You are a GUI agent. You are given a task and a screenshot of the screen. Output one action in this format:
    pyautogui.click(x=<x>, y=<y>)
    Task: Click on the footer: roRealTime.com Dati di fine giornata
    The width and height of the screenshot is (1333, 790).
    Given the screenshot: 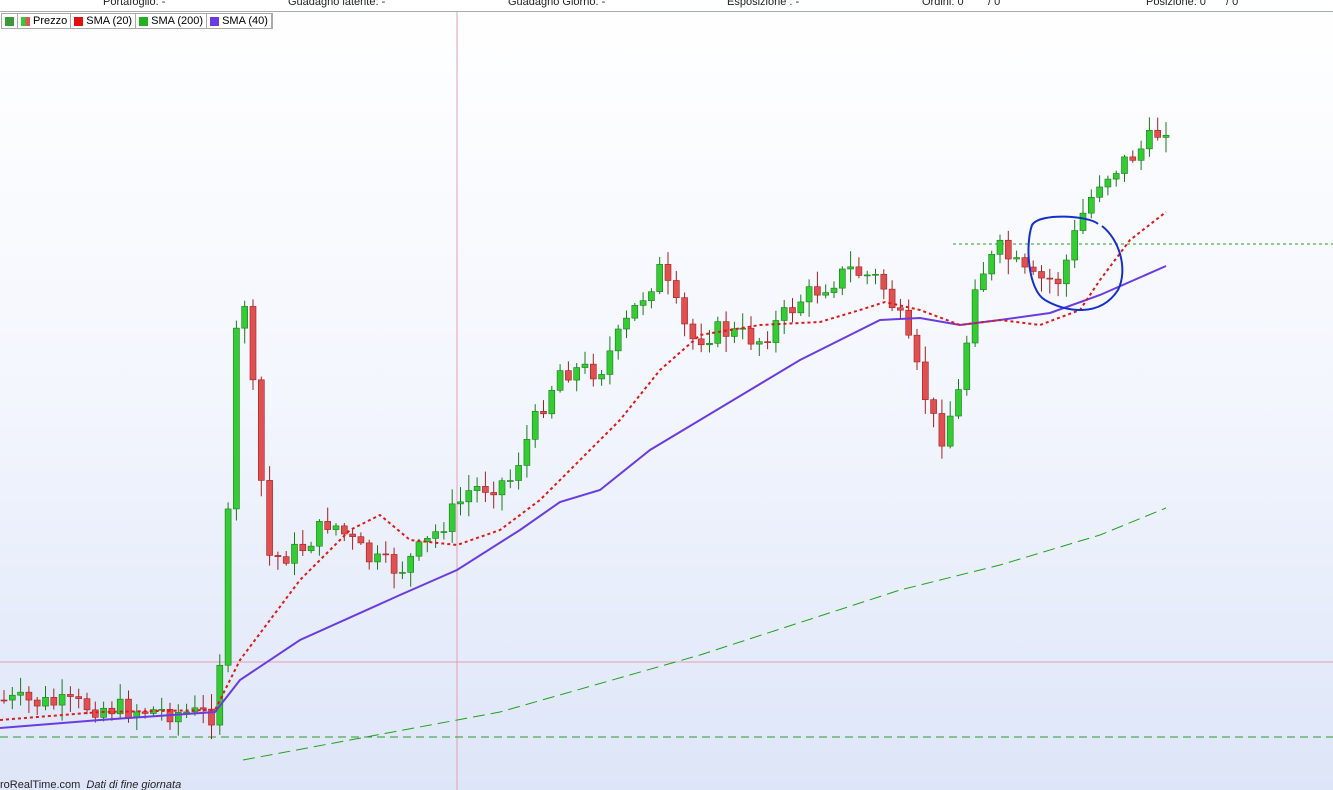 What is the action you would take?
    pyautogui.click(x=90, y=784)
    